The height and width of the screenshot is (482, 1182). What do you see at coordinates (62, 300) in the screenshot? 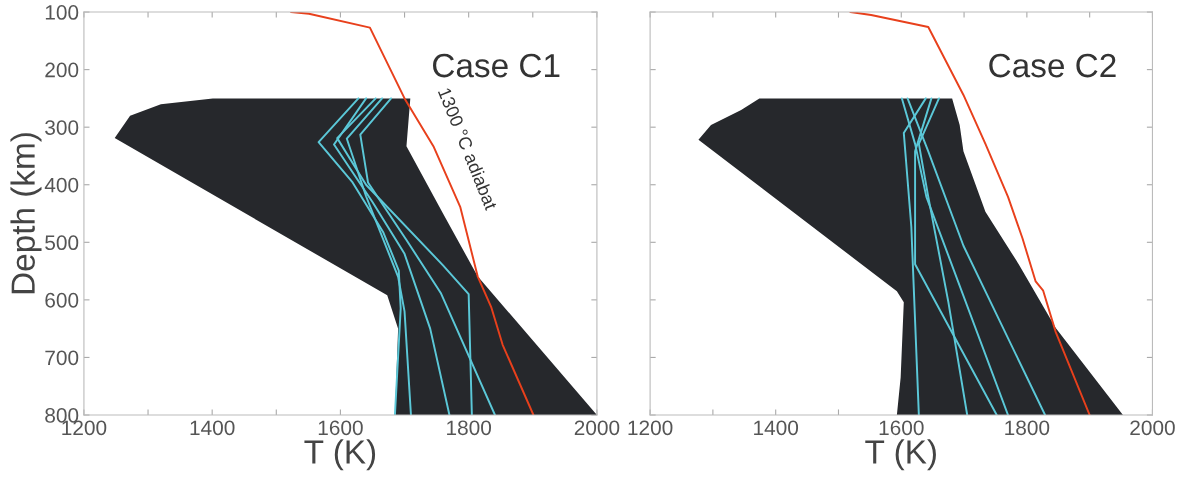
I see `y-tick-label: 600` at bounding box center [62, 300].